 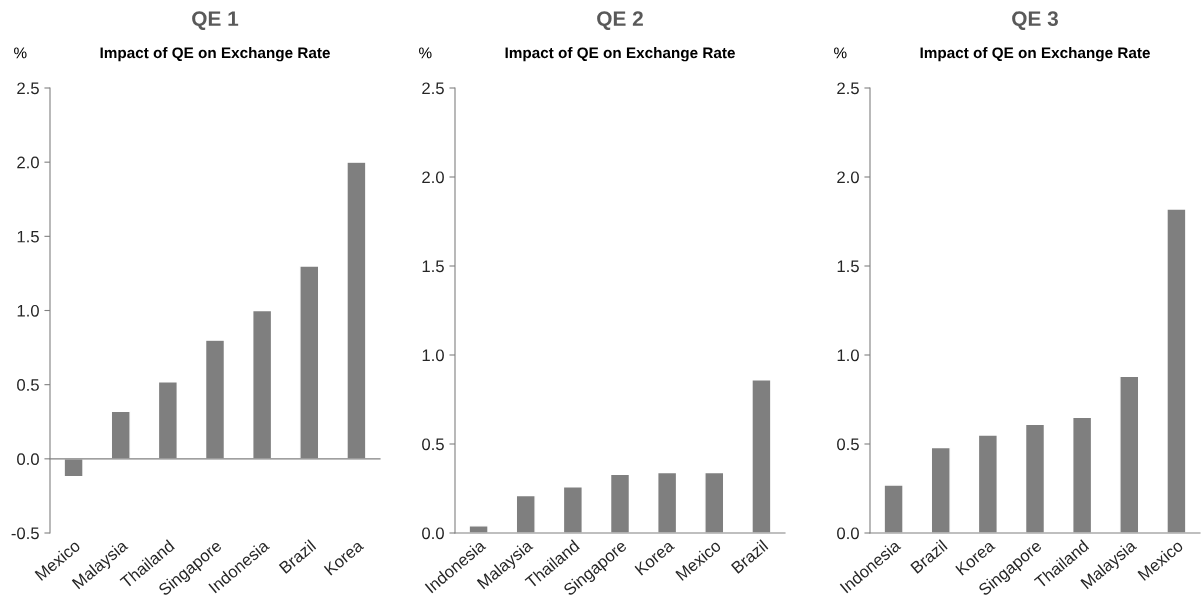 I want to click on chart-title: QE 1, so click(x=215, y=20).